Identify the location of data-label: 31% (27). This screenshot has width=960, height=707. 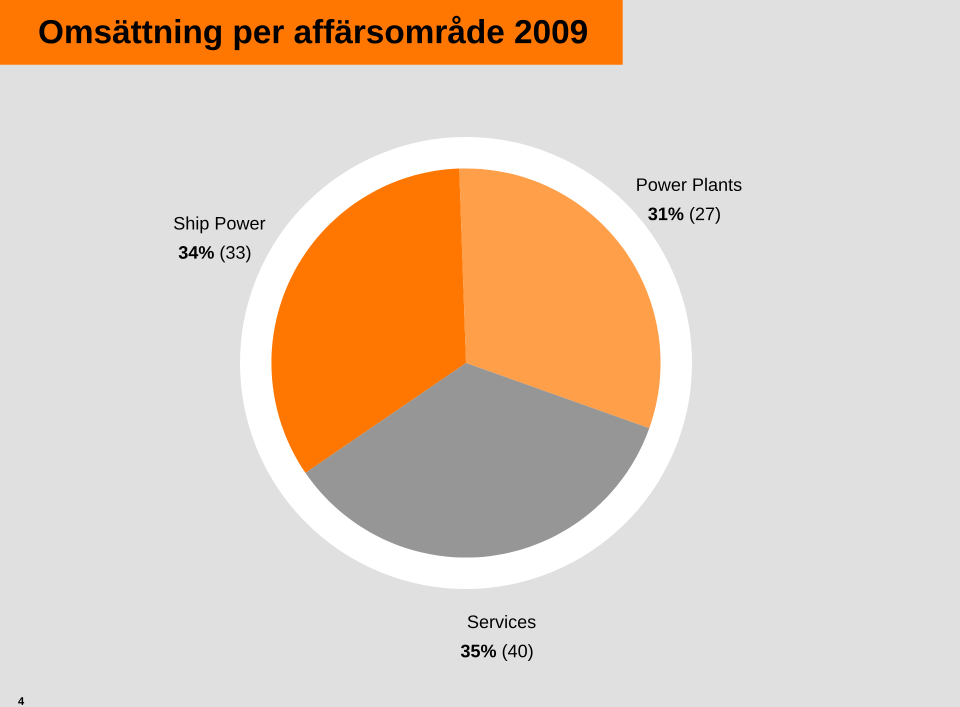
(684, 215).